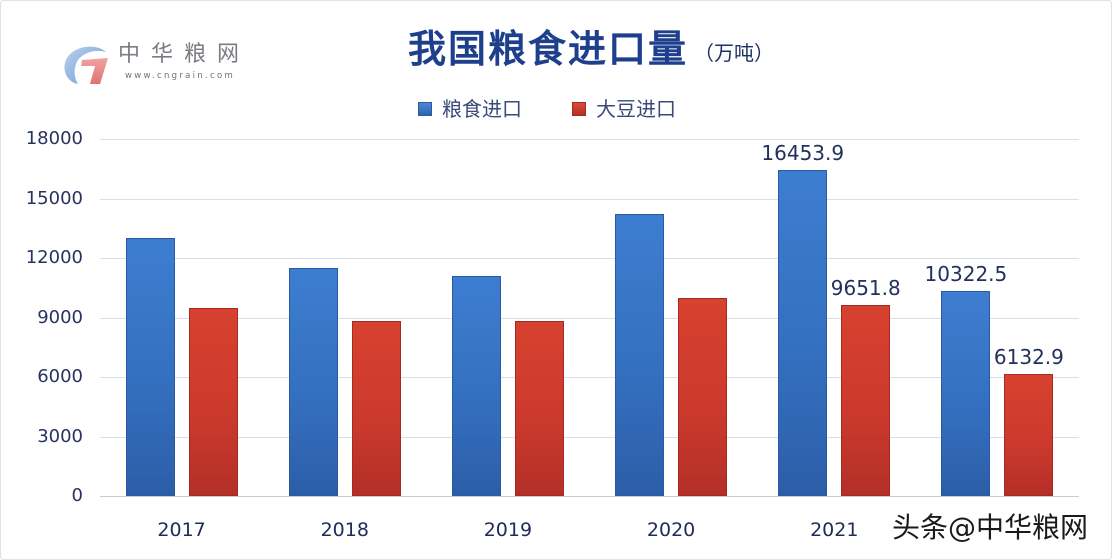 The image size is (1112, 560). What do you see at coordinates (990, 527) in the screenshot?
I see `watermark: 头条@中华粮网` at bounding box center [990, 527].